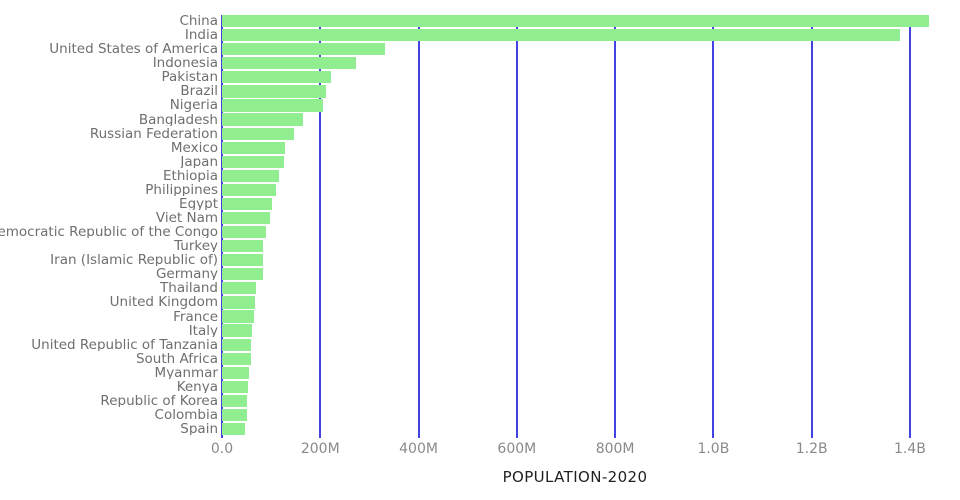 The width and height of the screenshot is (960, 500). I want to click on x-tick-label: 600M, so click(517, 449).